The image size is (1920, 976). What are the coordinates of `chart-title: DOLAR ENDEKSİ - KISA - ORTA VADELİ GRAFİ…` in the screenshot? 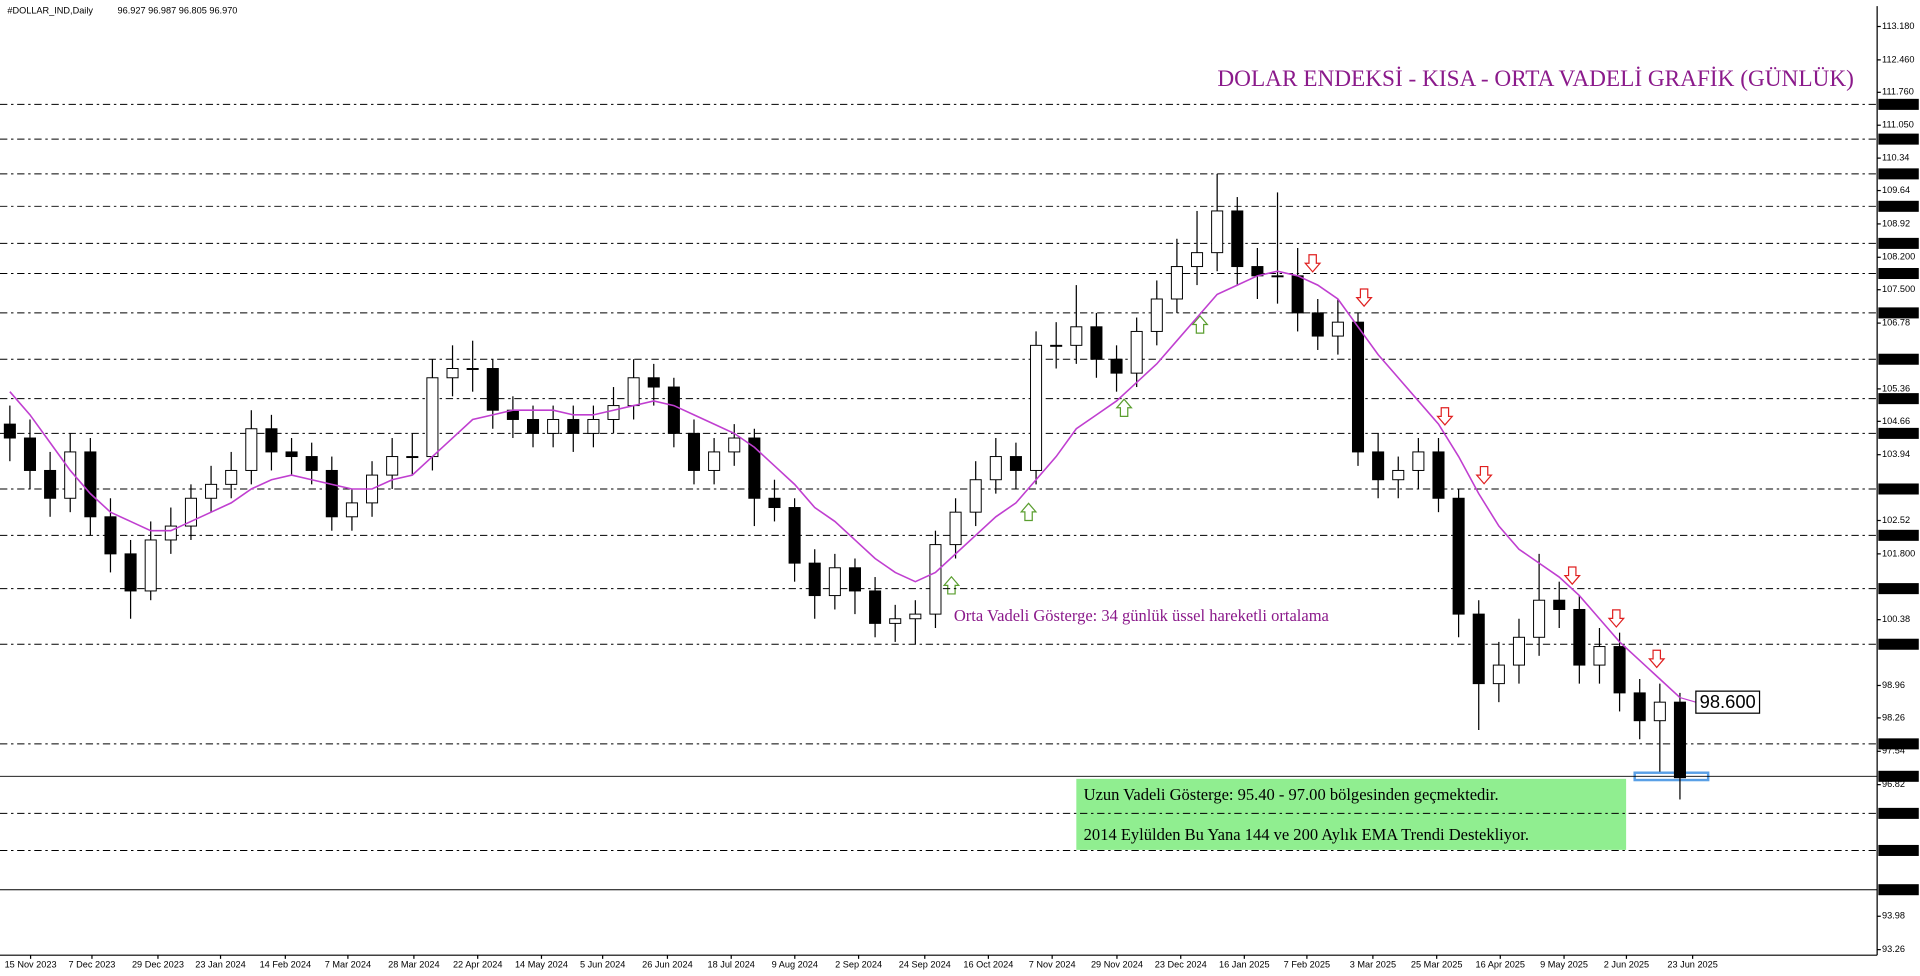 It's located at (1535, 79).